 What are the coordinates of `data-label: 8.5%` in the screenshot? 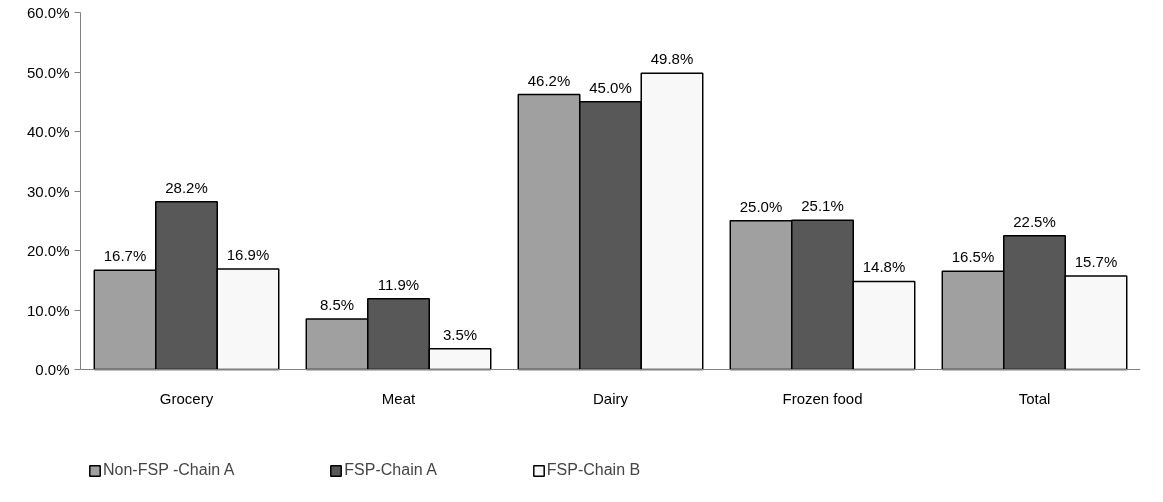 It's located at (337, 304).